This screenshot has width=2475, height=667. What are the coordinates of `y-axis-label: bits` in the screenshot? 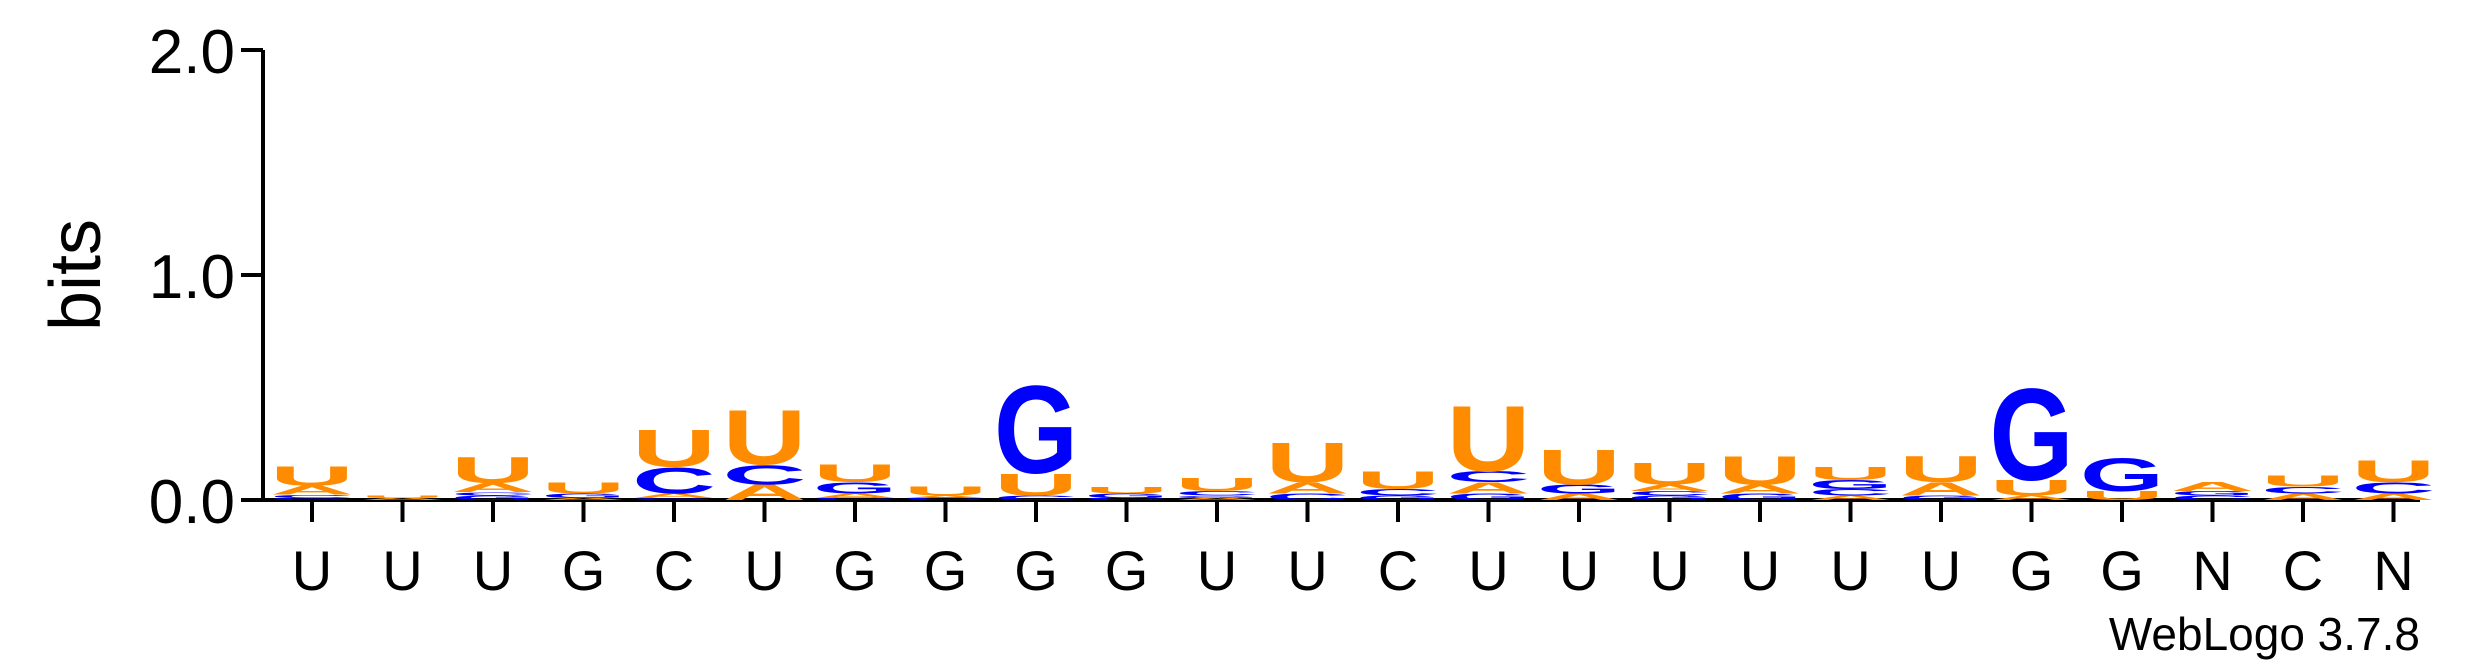 It's located at (76, 275).